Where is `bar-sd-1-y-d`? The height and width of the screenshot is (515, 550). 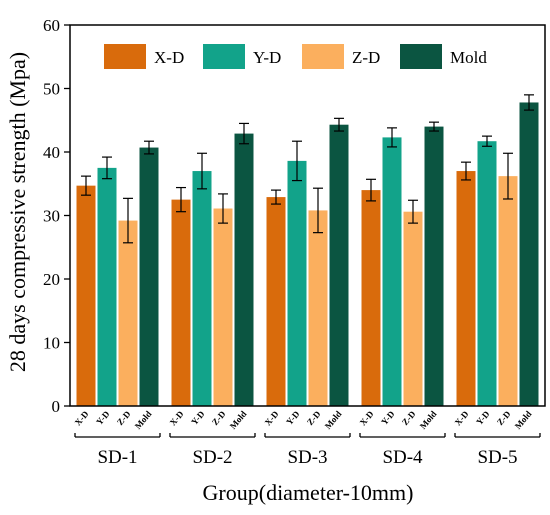 bar-sd-1-y-d is located at coordinates (107, 286).